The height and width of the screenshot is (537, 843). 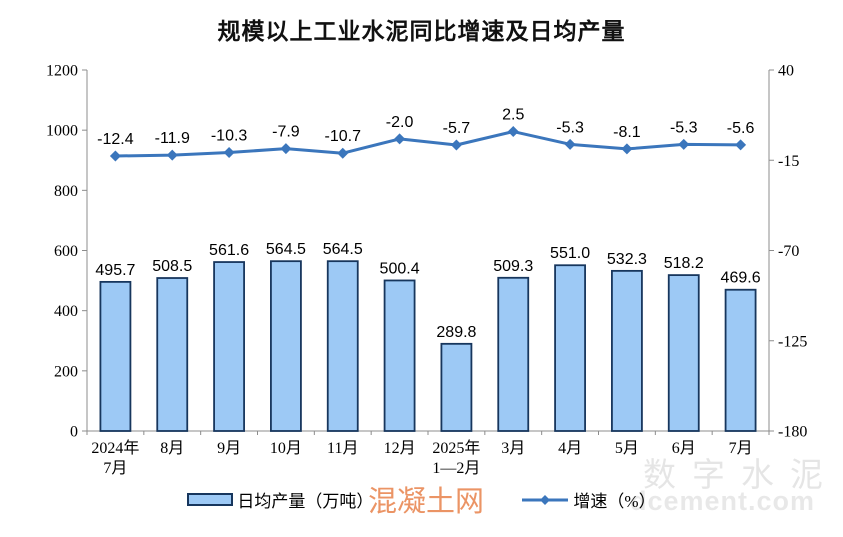 I want to click on bar-value-label: 289.8, so click(x=456, y=332).